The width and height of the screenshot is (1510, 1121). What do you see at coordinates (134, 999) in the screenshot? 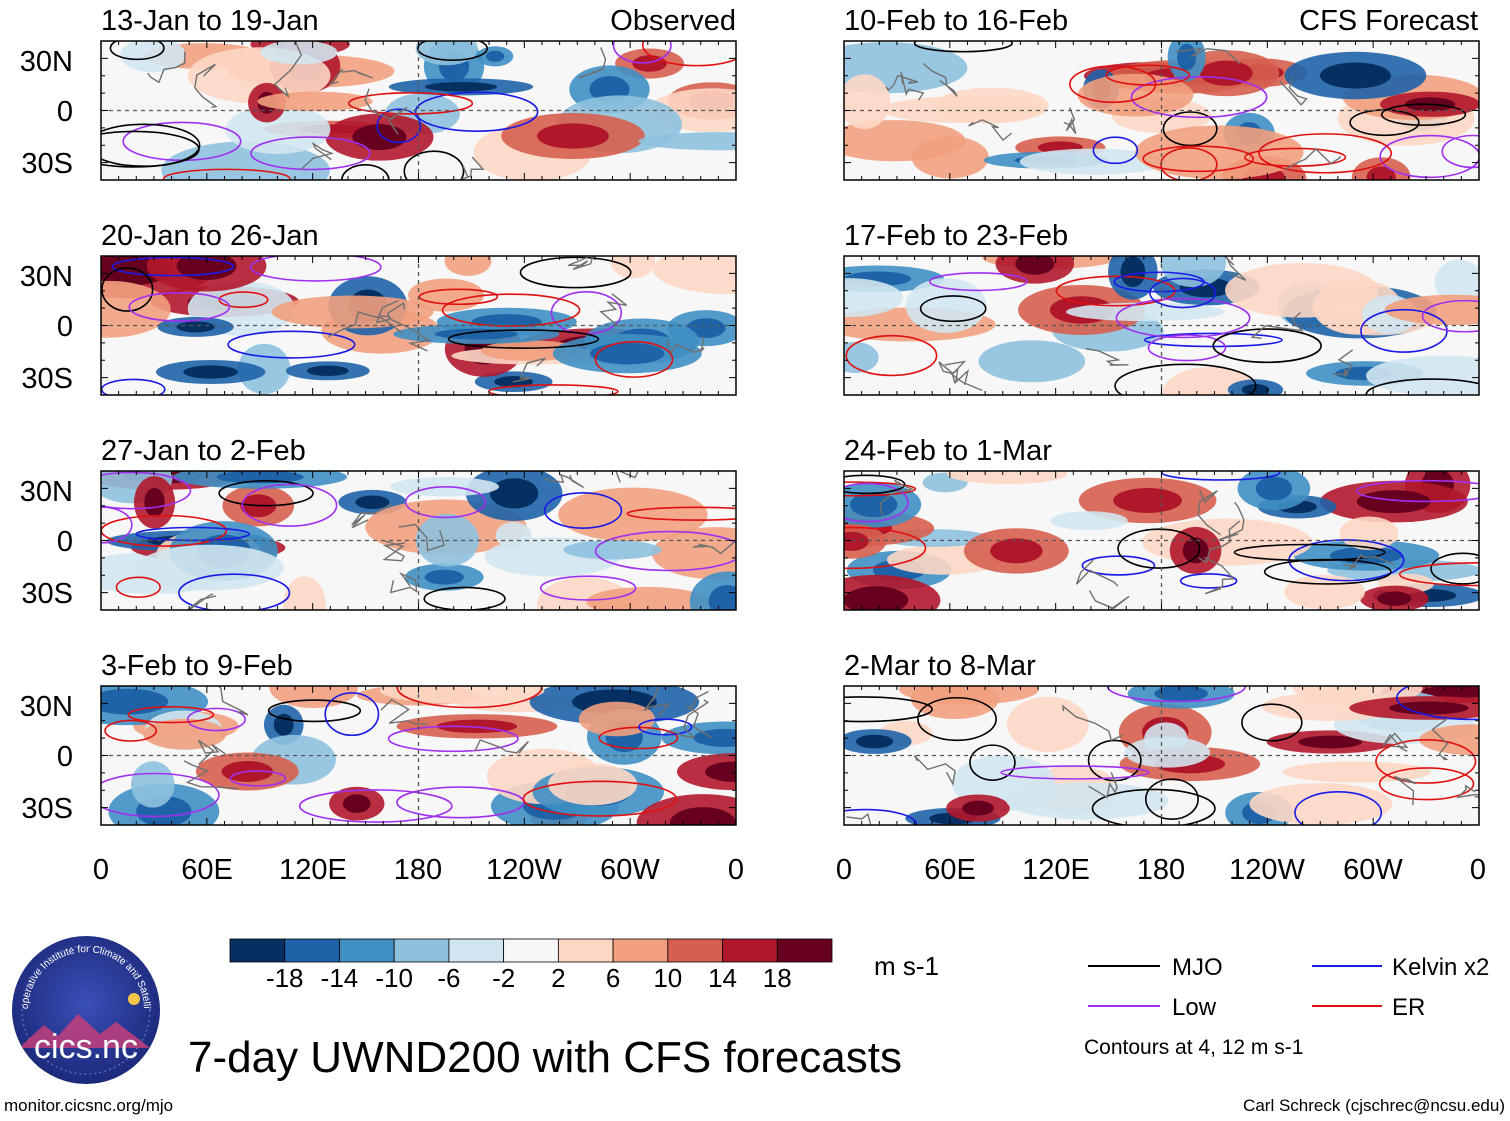
I see `logo-sun-icon` at bounding box center [134, 999].